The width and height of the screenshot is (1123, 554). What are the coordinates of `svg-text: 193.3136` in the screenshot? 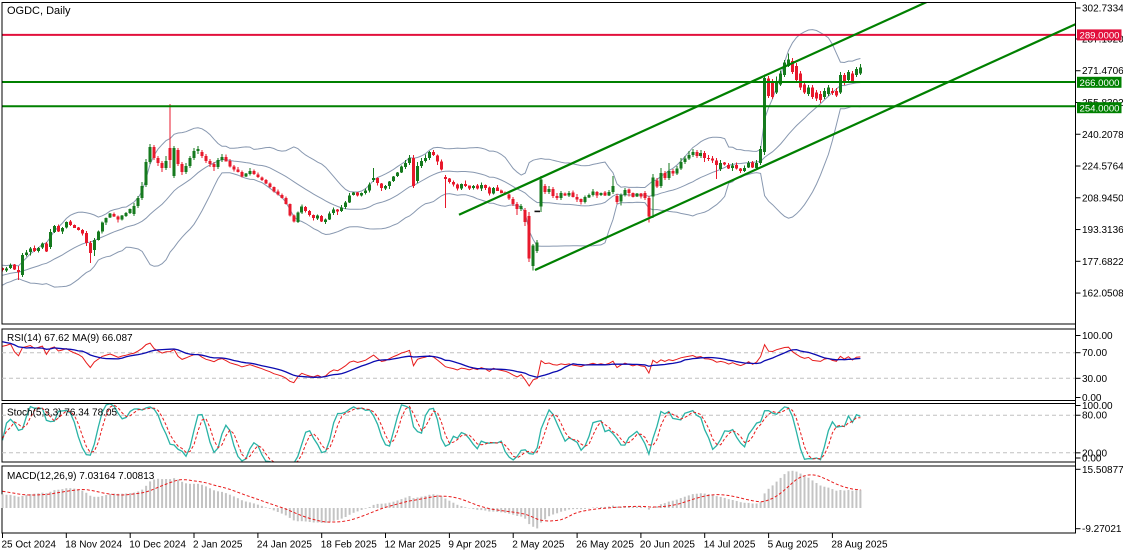 It's located at (1102, 230).